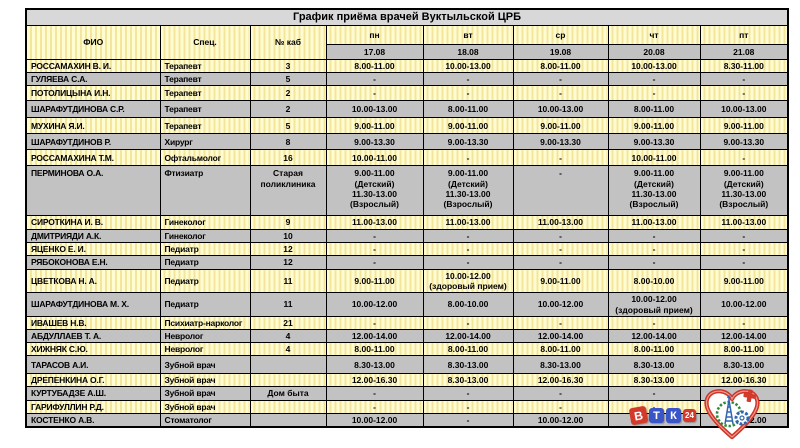  I want to click on date-thu: 20.08, so click(654, 52).